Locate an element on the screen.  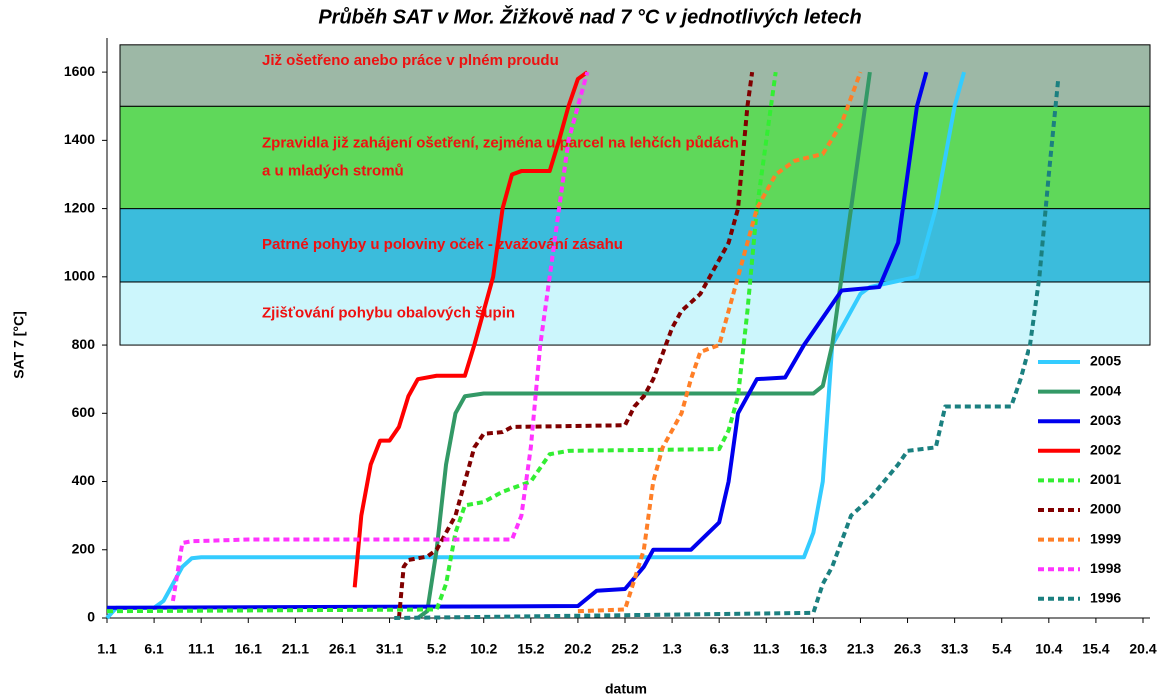
y-axis-label: SAT 7 [°C] is located at coordinates (19, 345).